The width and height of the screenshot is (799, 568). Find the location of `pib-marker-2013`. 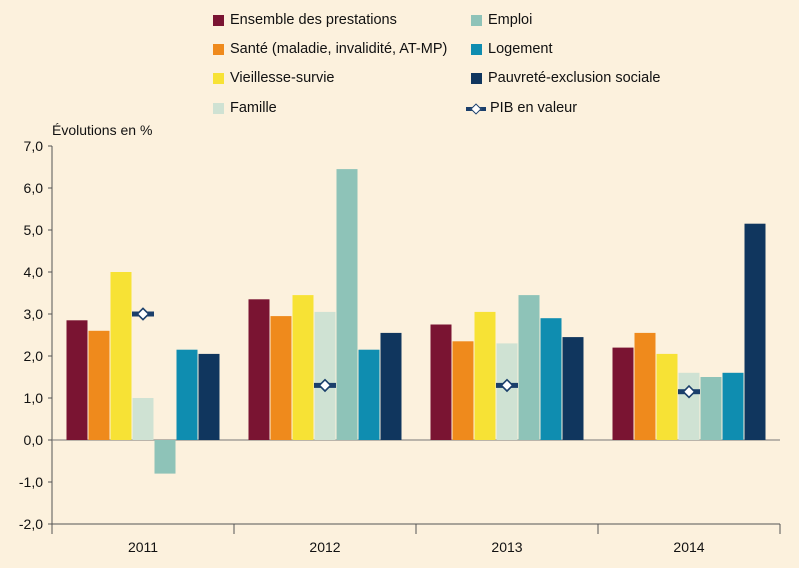

pib-marker-2013 is located at coordinates (507, 385).